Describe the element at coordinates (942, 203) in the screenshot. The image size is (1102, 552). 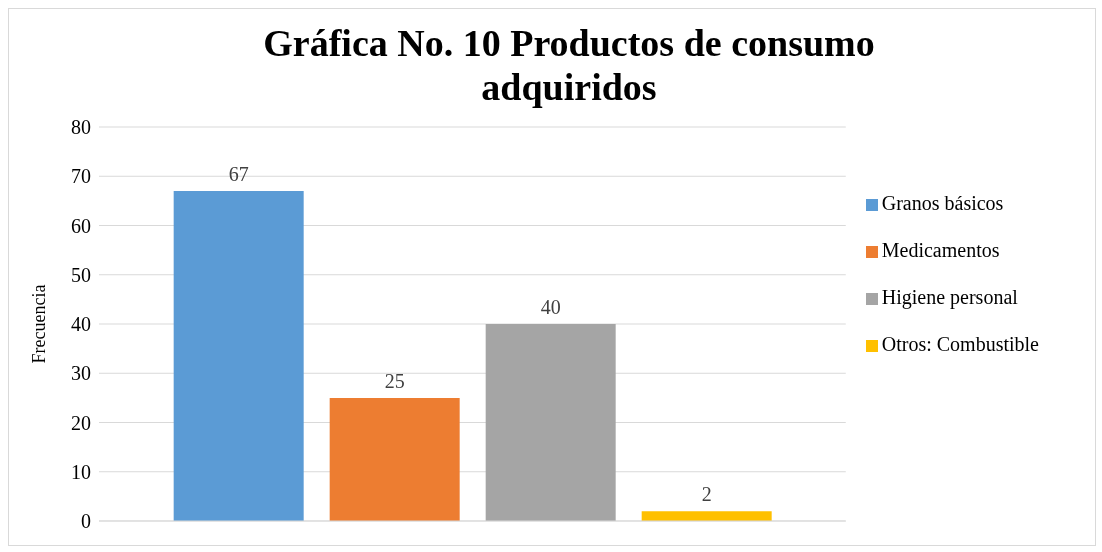
I see `legend-label: Granos básicos` at that location.